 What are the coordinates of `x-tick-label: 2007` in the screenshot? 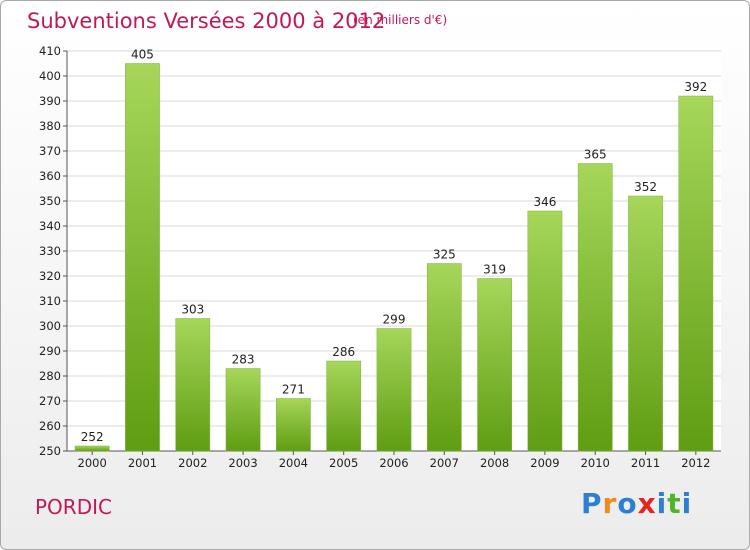 It's located at (444, 463).